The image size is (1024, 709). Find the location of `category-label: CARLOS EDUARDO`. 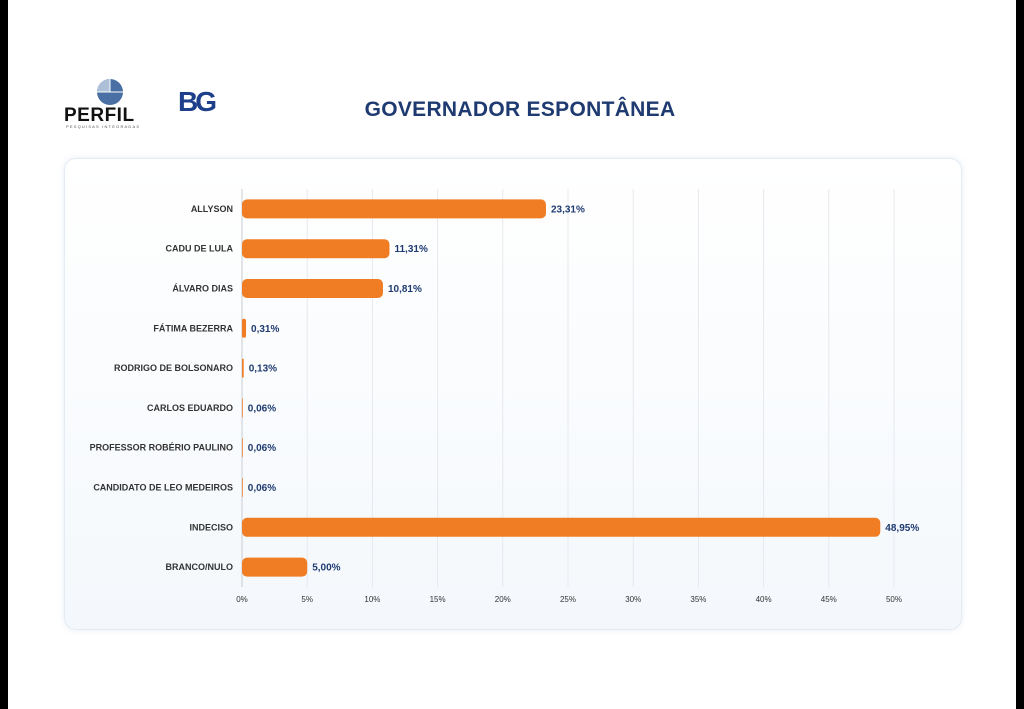

category-label: CARLOS EDUARDO is located at coordinates (190, 408).